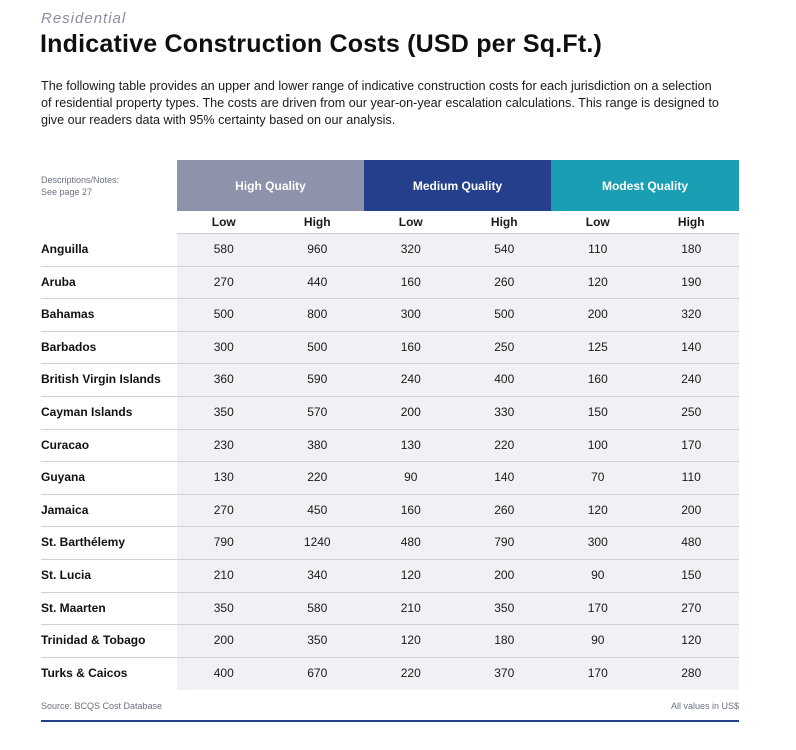 Image resolution: width=796 pixels, height=750 pixels. Describe the element at coordinates (691, 314) in the screenshot. I see `cost-cell: 320` at that location.